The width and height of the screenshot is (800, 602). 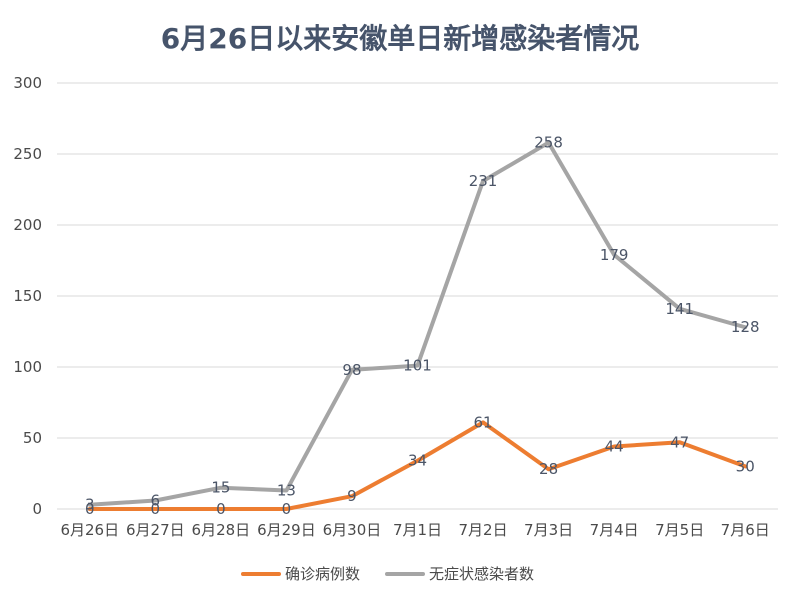 I want to click on legend-label-0: 确诊病例数, so click(x=322, y=574).